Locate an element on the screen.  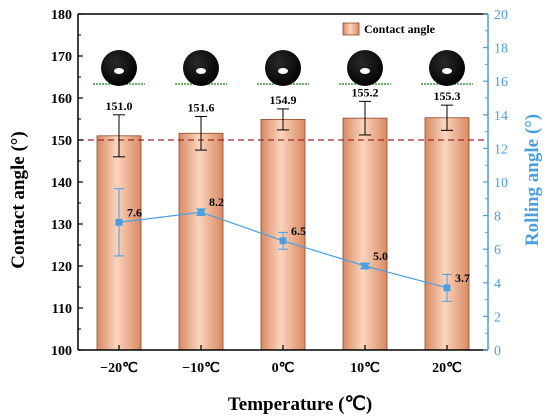
x-tick-label-1: −10℃ is located at coordinates (201, 368).